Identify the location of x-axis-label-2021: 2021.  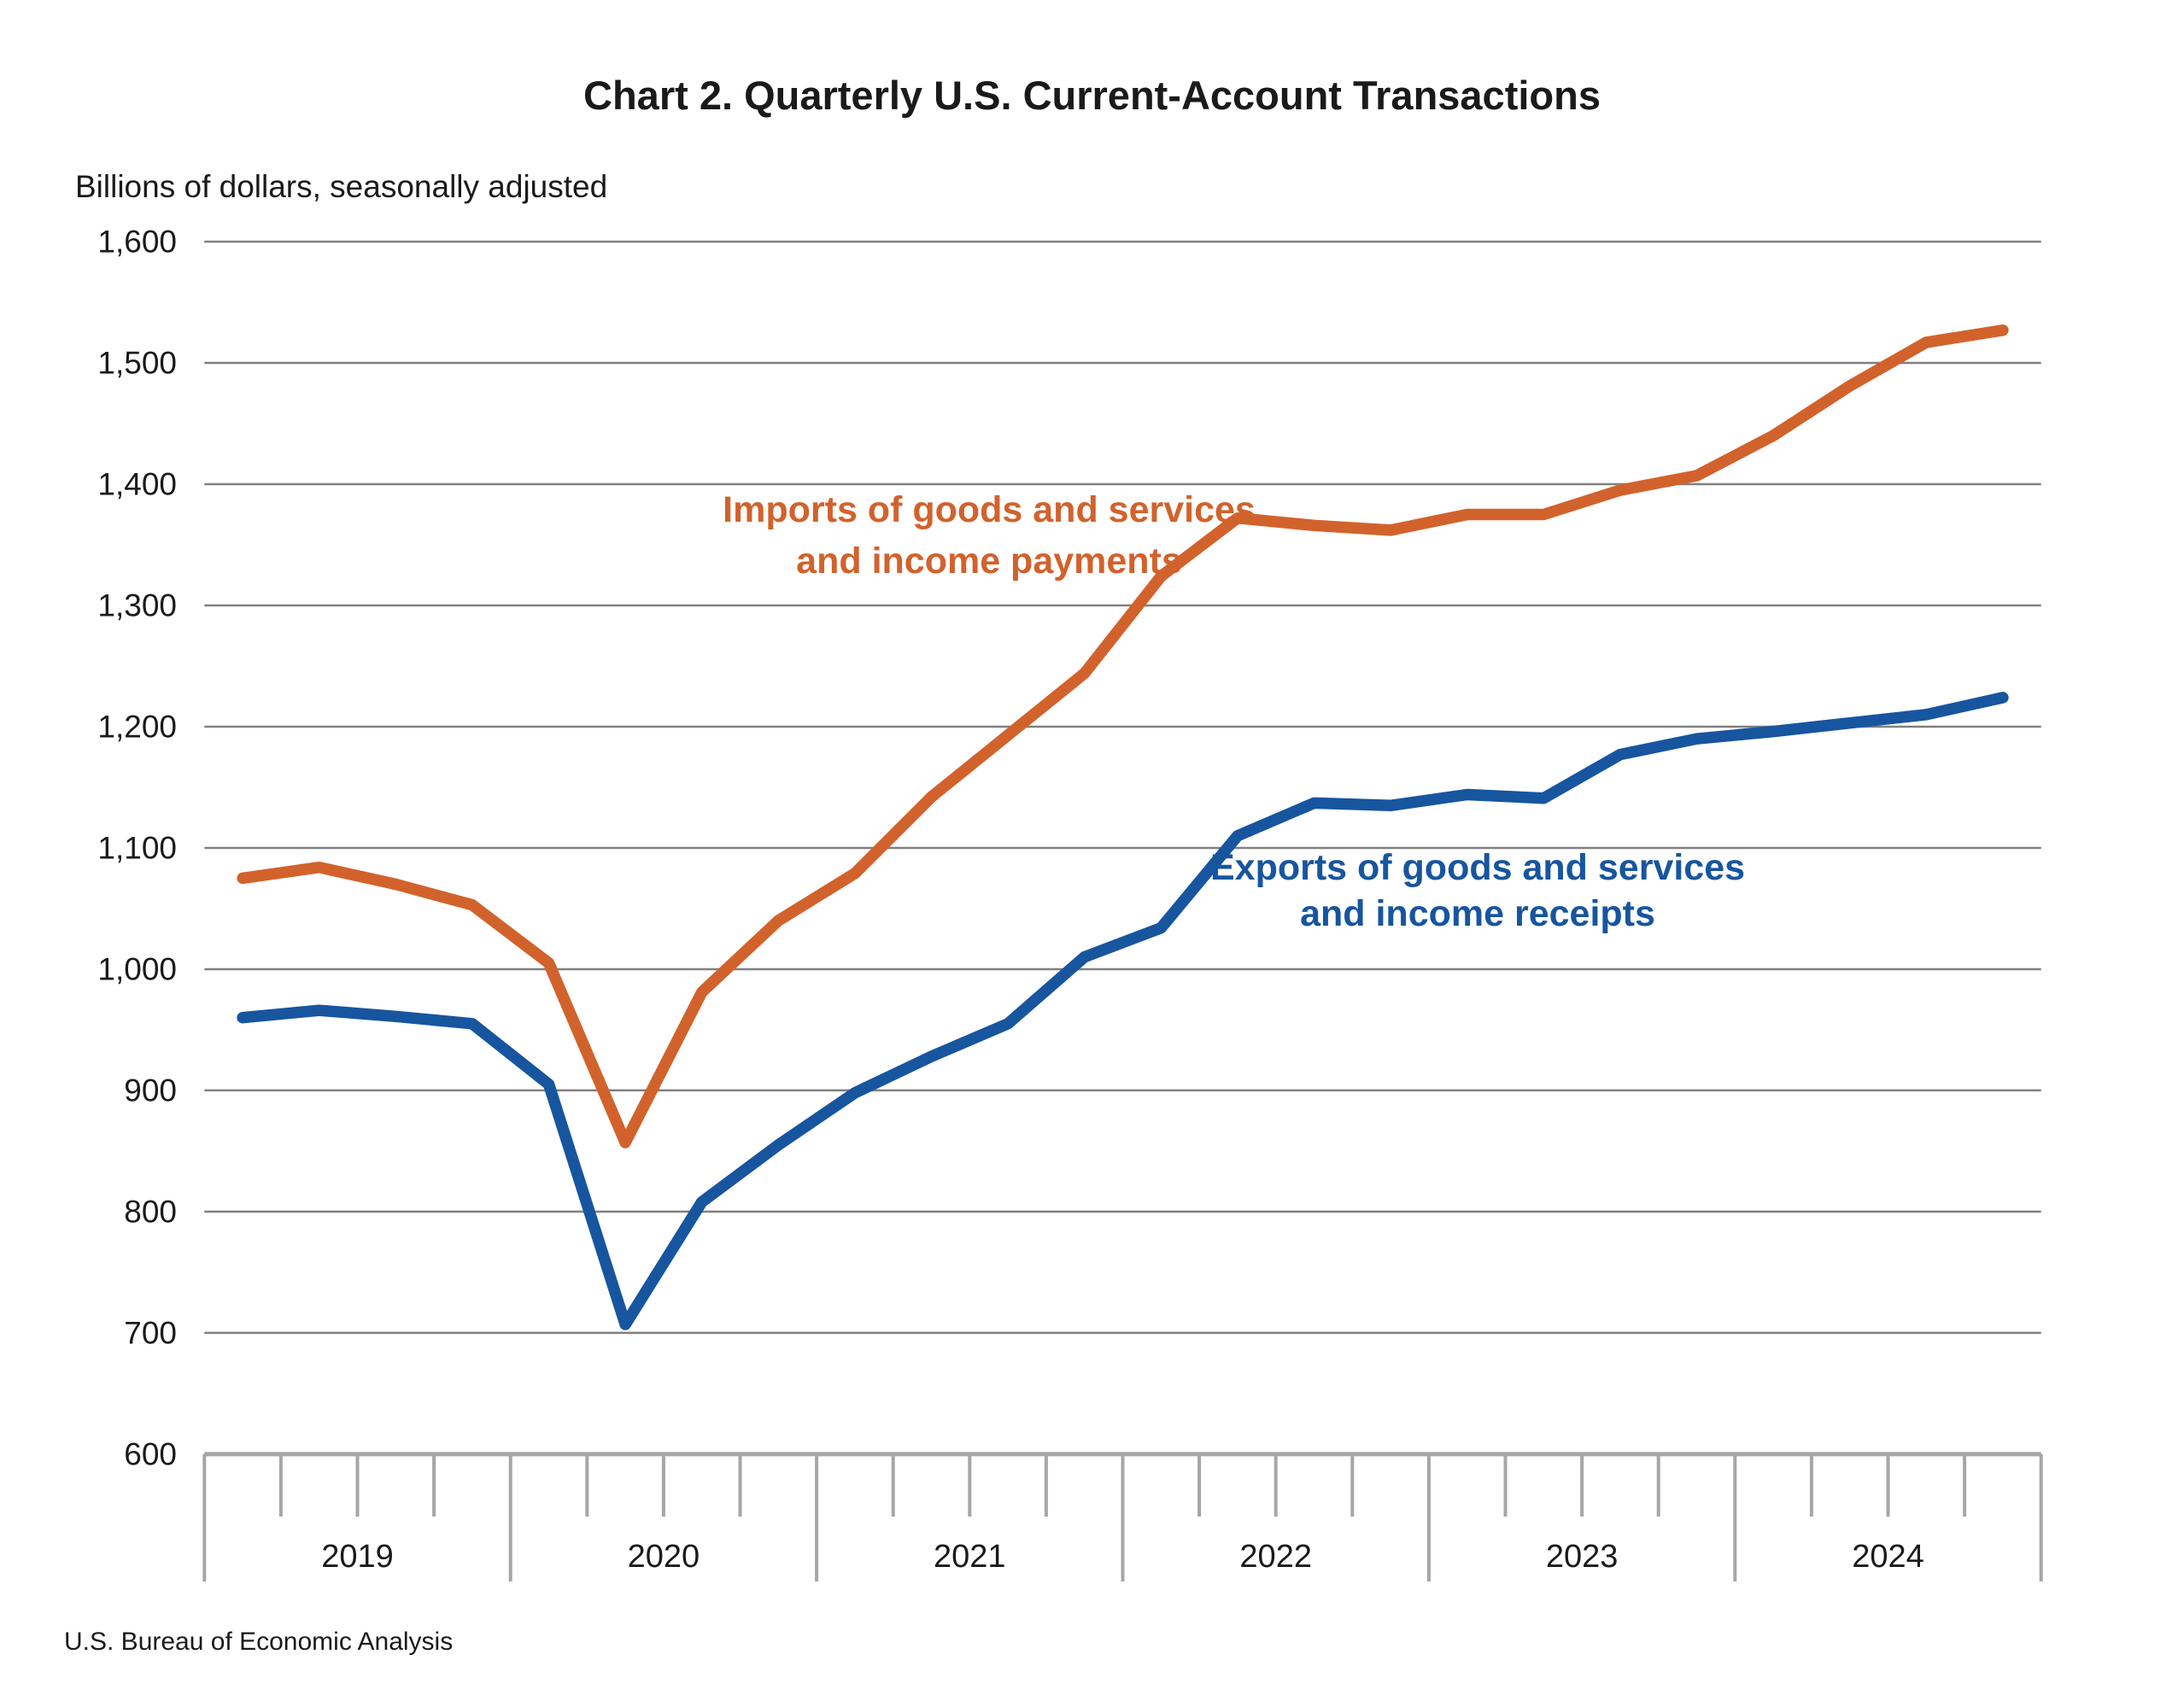
(970, 1557).